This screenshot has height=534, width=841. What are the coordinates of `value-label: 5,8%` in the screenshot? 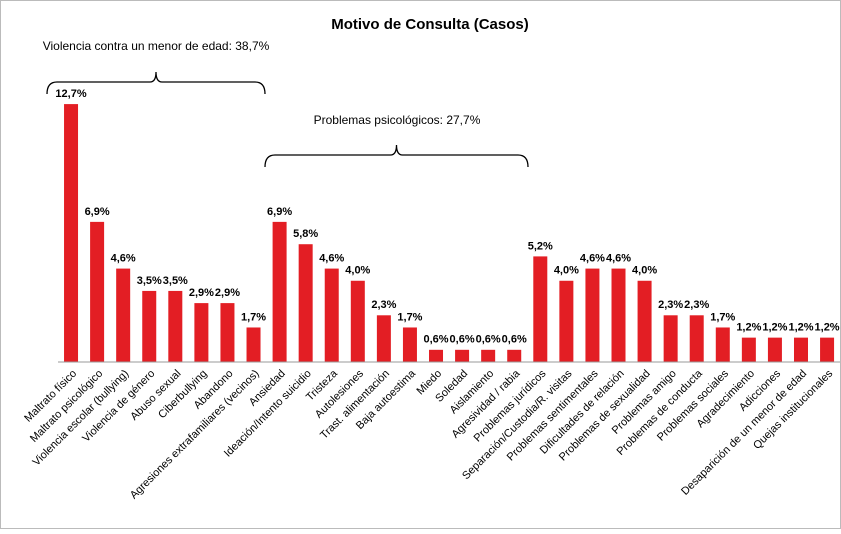 It's located at (305, 234).